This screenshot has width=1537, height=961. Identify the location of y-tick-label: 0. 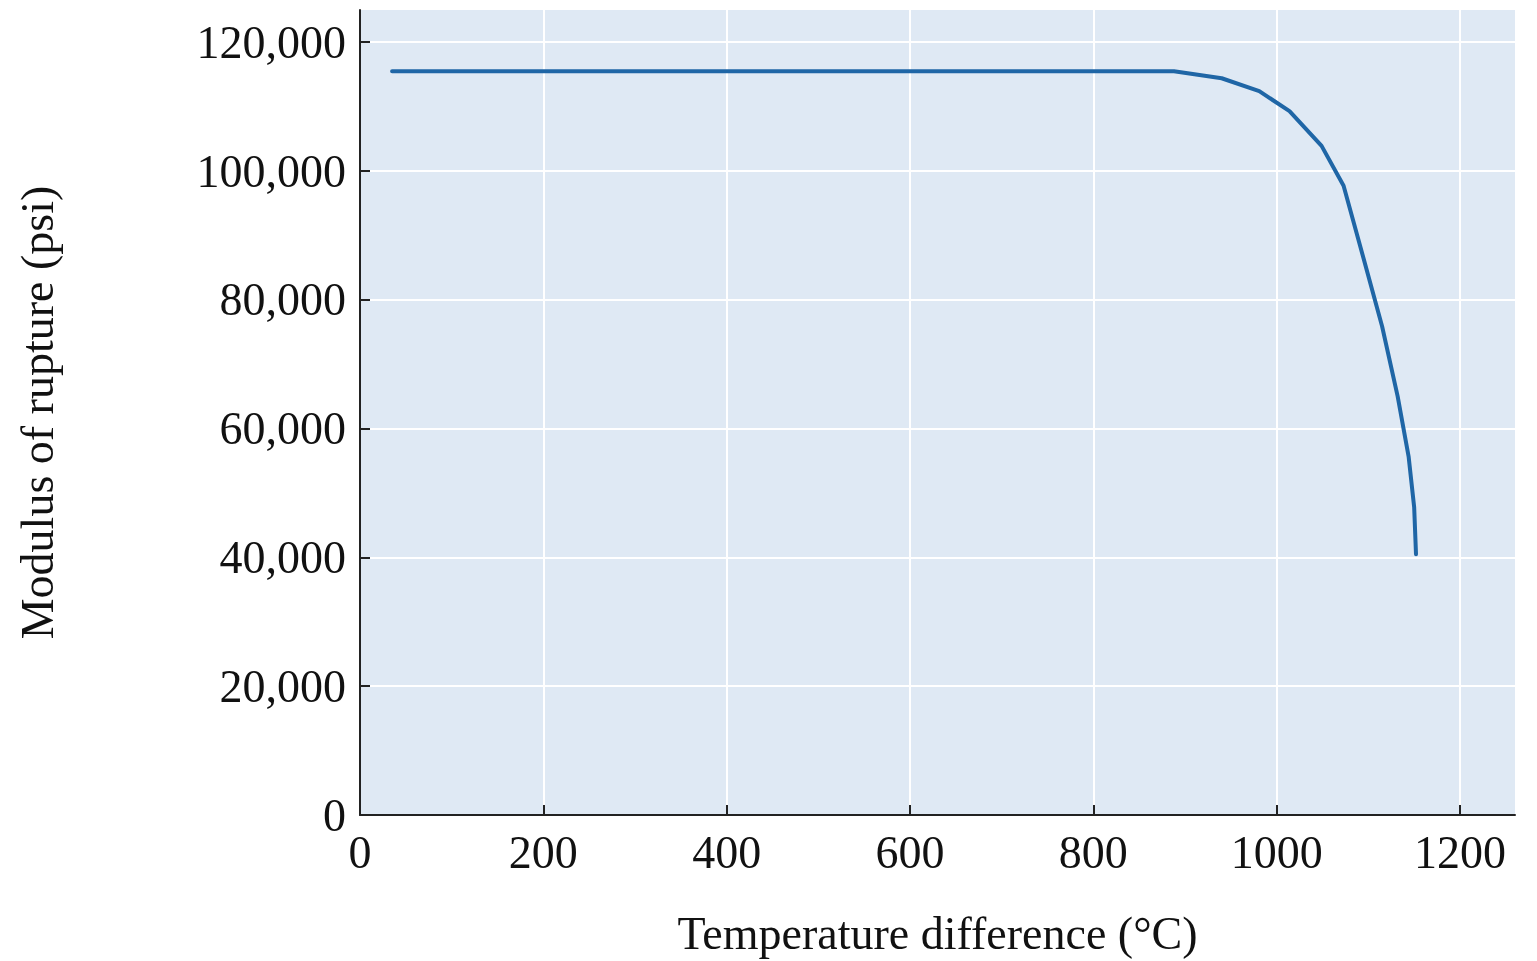
(334, 815).